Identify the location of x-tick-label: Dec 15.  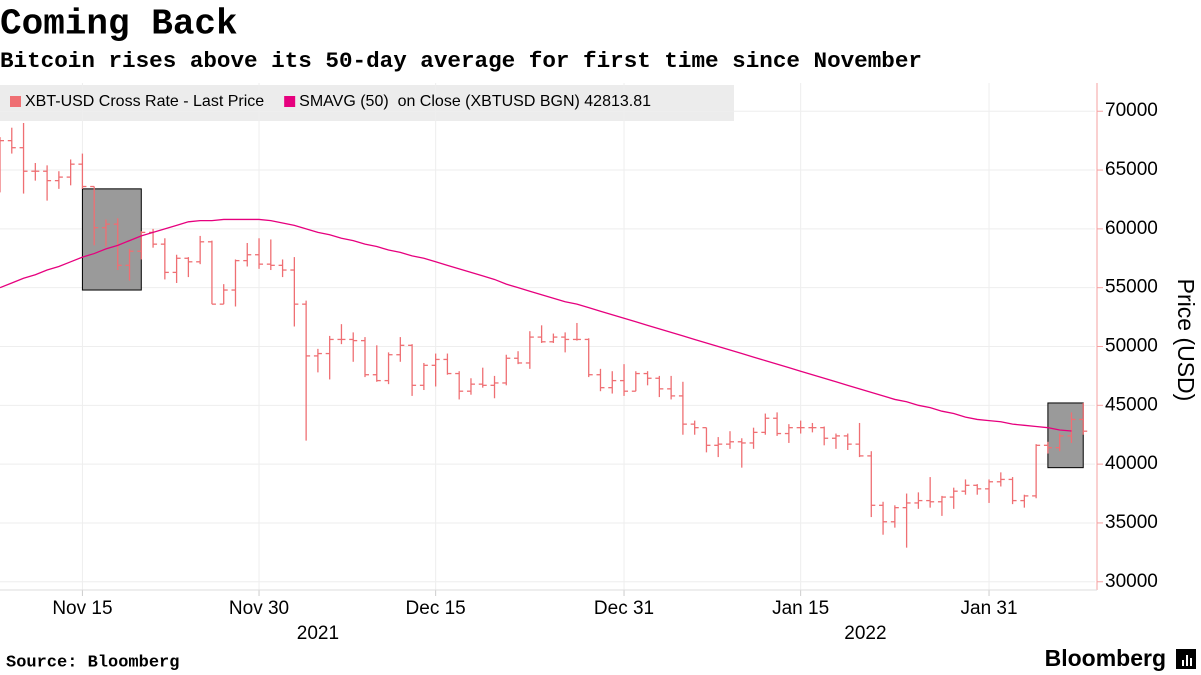
(436, 608).